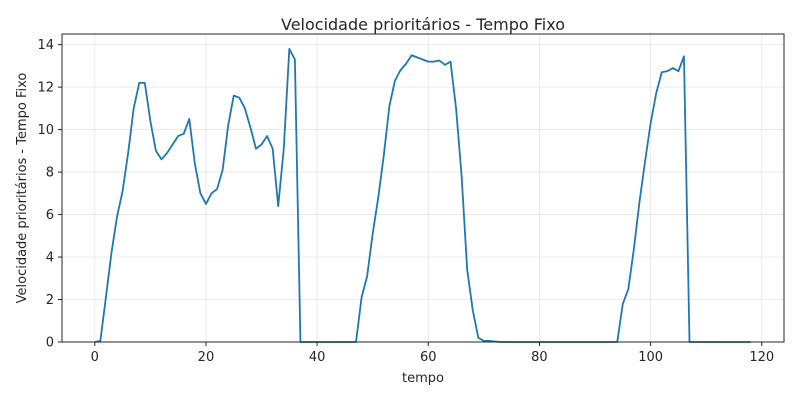 Image resolution: width=800 pixels, height=400 pixels. What do you see at coordinates (50, 173) in the screenshot?
I see `y-tick-label: 8` at bounding box center [50, 173].